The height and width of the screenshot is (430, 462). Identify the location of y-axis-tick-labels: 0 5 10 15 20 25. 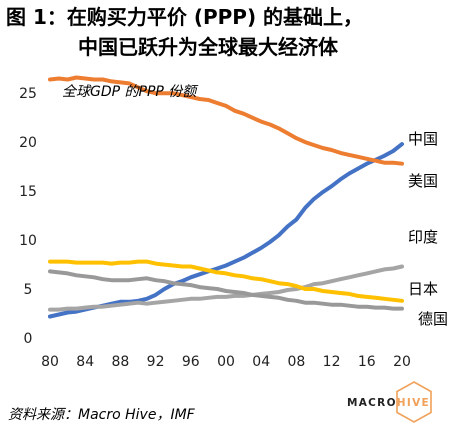
(28, 216).